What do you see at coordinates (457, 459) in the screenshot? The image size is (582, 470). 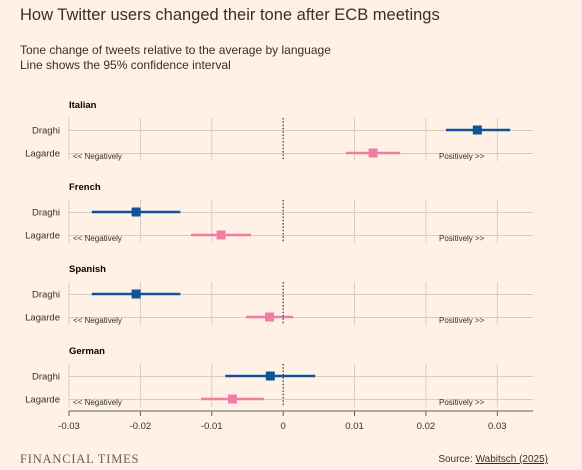 I see `source-prefix: Source:` at bounding box center [457, 459].